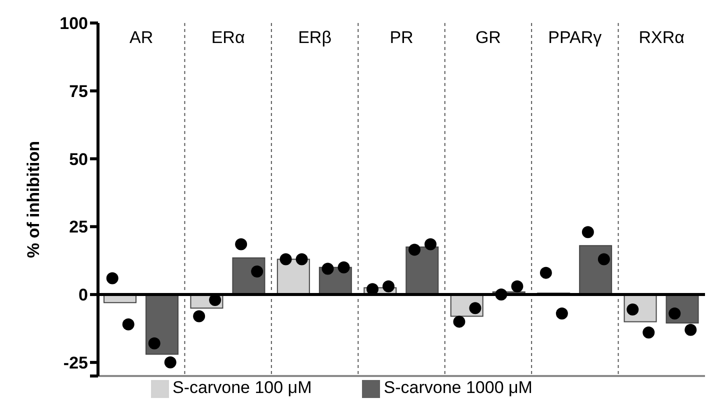 The height and width of the screenshot is (410, 713). I want to click on x-tick-label: PPARγ, so click(575, 37).